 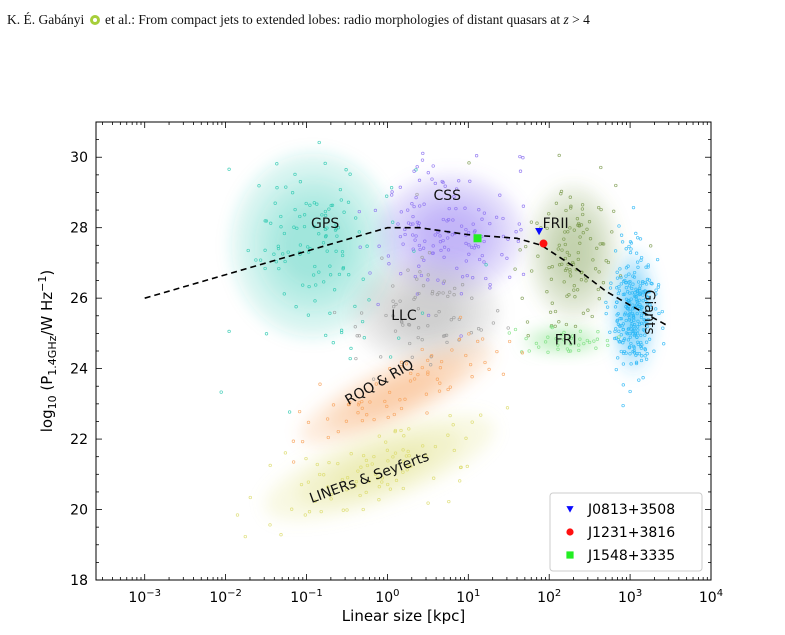 What do you see at coordinates (631, 510) in the screenshot?
I see `legend-label: J0813+3508` at bounding box center [631, 510].